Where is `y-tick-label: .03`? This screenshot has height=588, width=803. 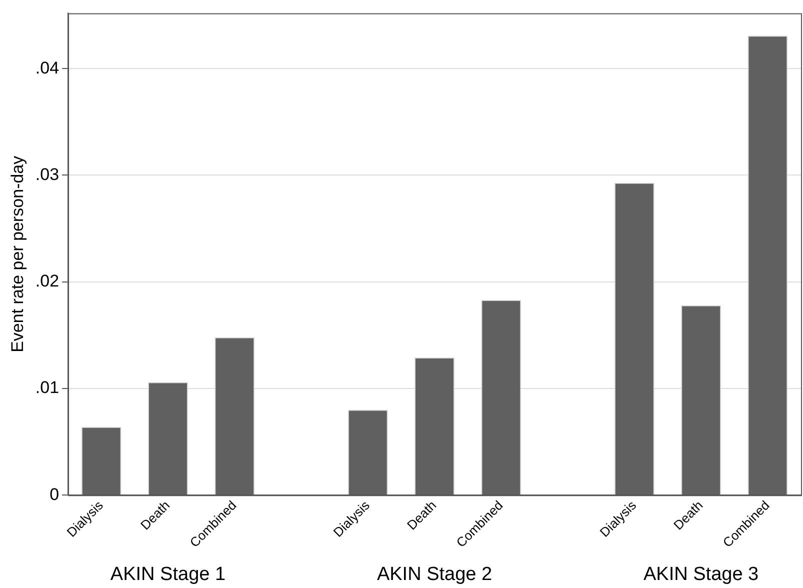 y-tick-label: .03 is located at coordinates (47, 174).